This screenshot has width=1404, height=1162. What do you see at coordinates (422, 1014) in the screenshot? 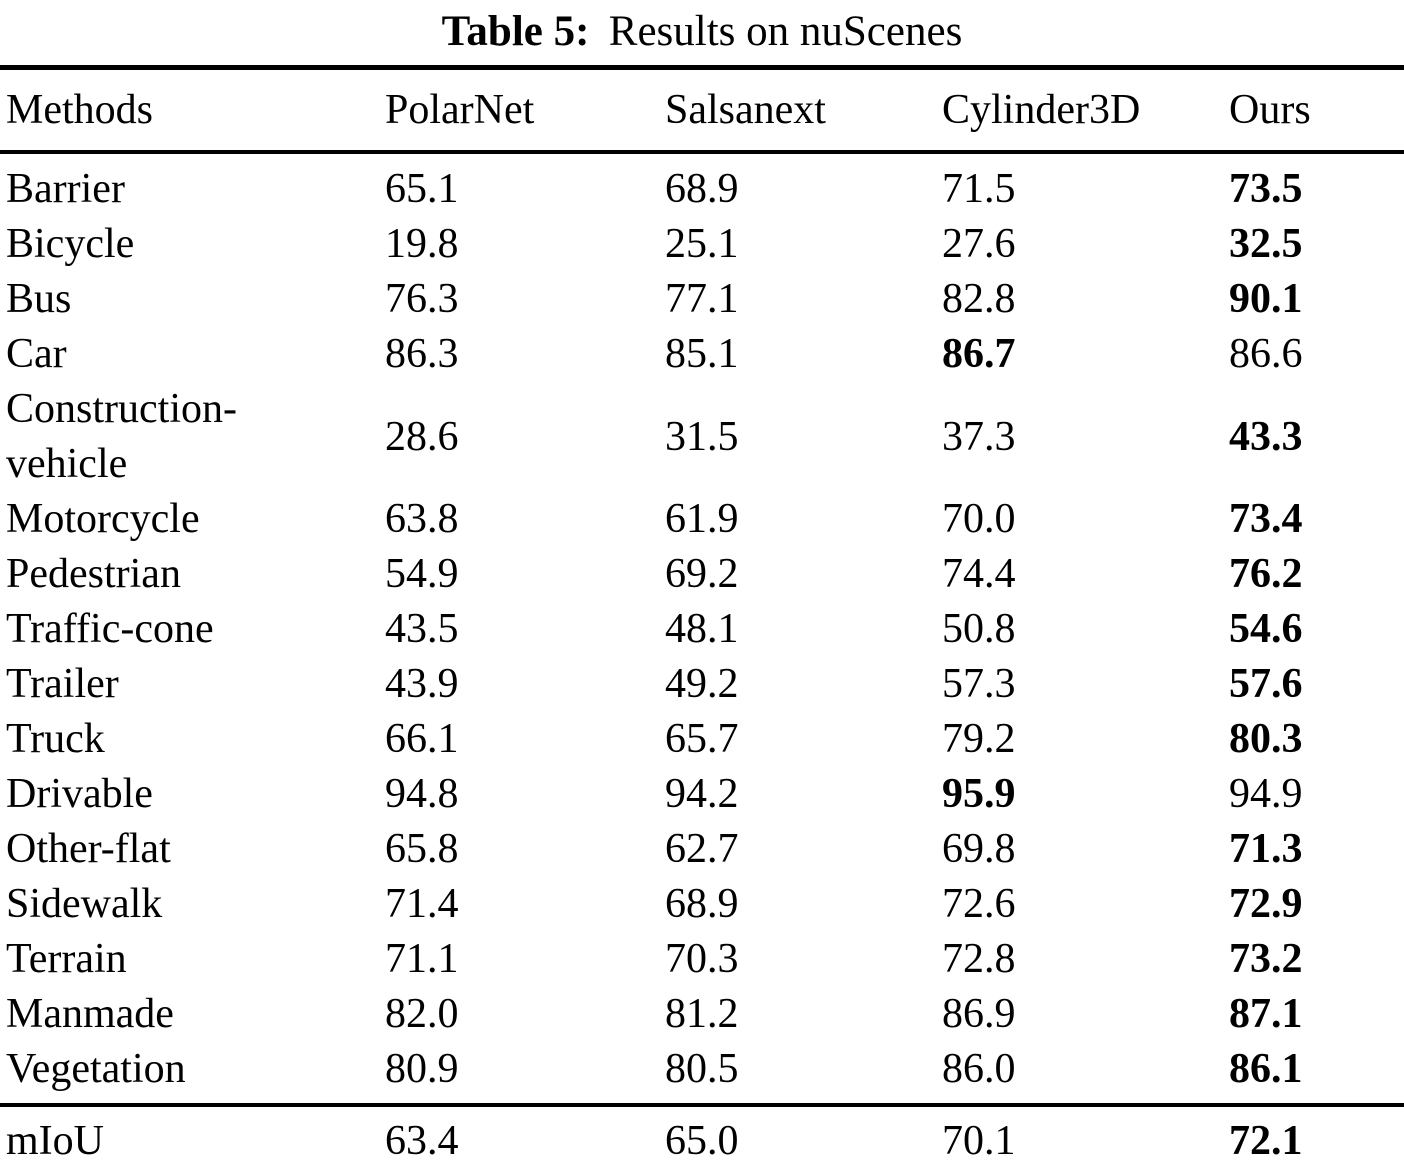
I see `value-cell: 82.0` at bounding box center [422, 1014].